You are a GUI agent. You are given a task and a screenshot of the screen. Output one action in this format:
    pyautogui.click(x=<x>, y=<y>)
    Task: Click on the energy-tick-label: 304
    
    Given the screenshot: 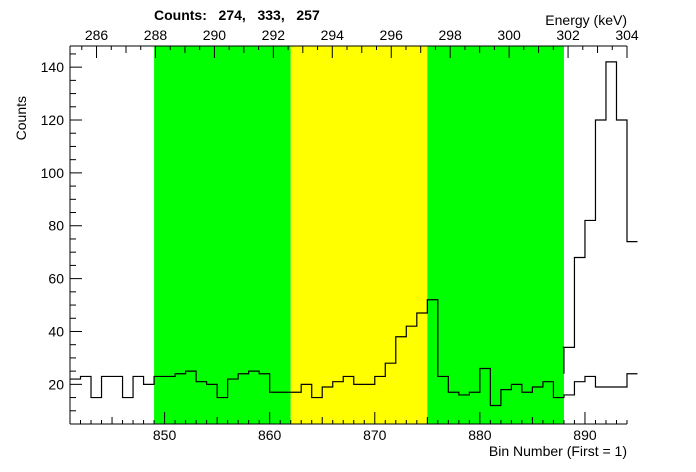 What is the action you would take?
    pyautogui.click(x=627, y=35)
    